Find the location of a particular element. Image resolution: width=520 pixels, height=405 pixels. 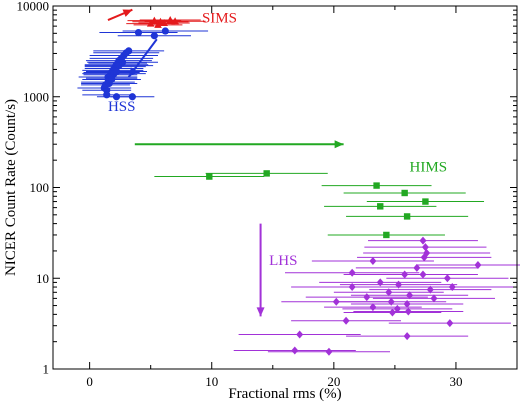

y-tick-label: 10000 is located at coordinates (33, 7).